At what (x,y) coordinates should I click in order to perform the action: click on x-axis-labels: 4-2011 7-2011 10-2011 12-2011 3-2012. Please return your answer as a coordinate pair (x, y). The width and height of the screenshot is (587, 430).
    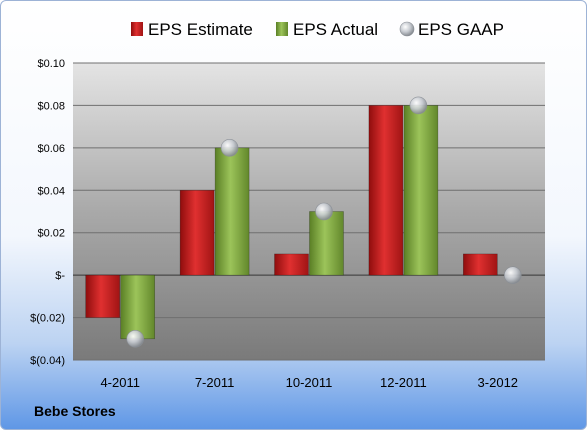
    Looking at the image, I should click on (309, 382).